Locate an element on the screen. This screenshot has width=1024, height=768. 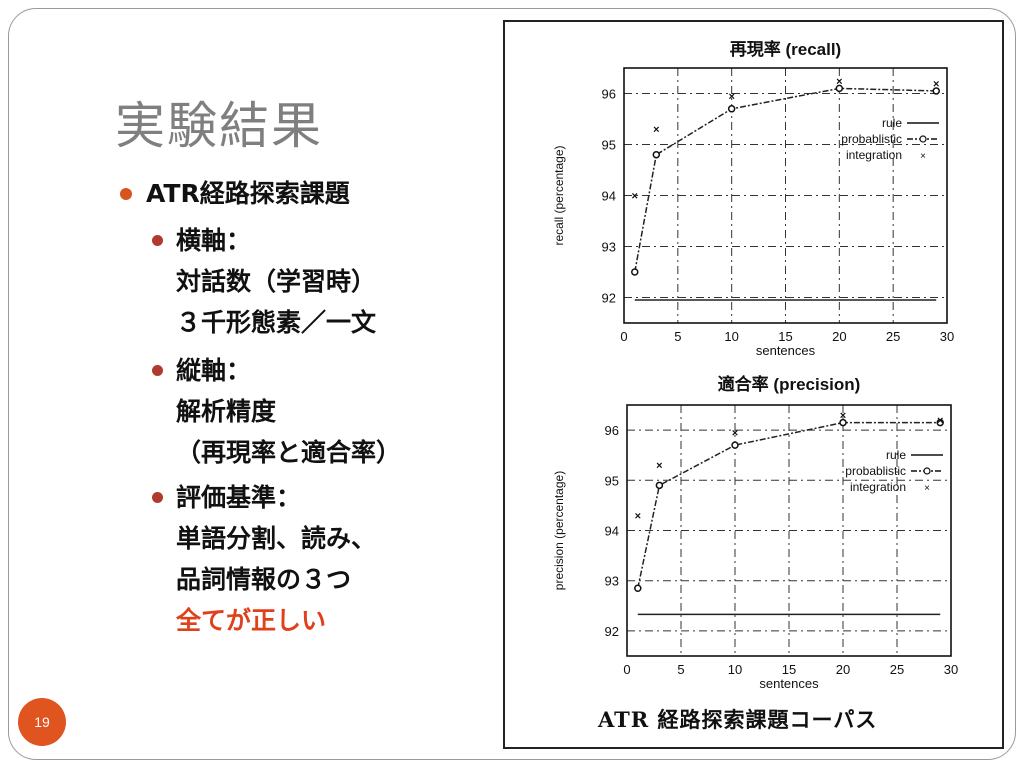
bullet-text: （再現率と適合率） is located at coordinates (289, 452).